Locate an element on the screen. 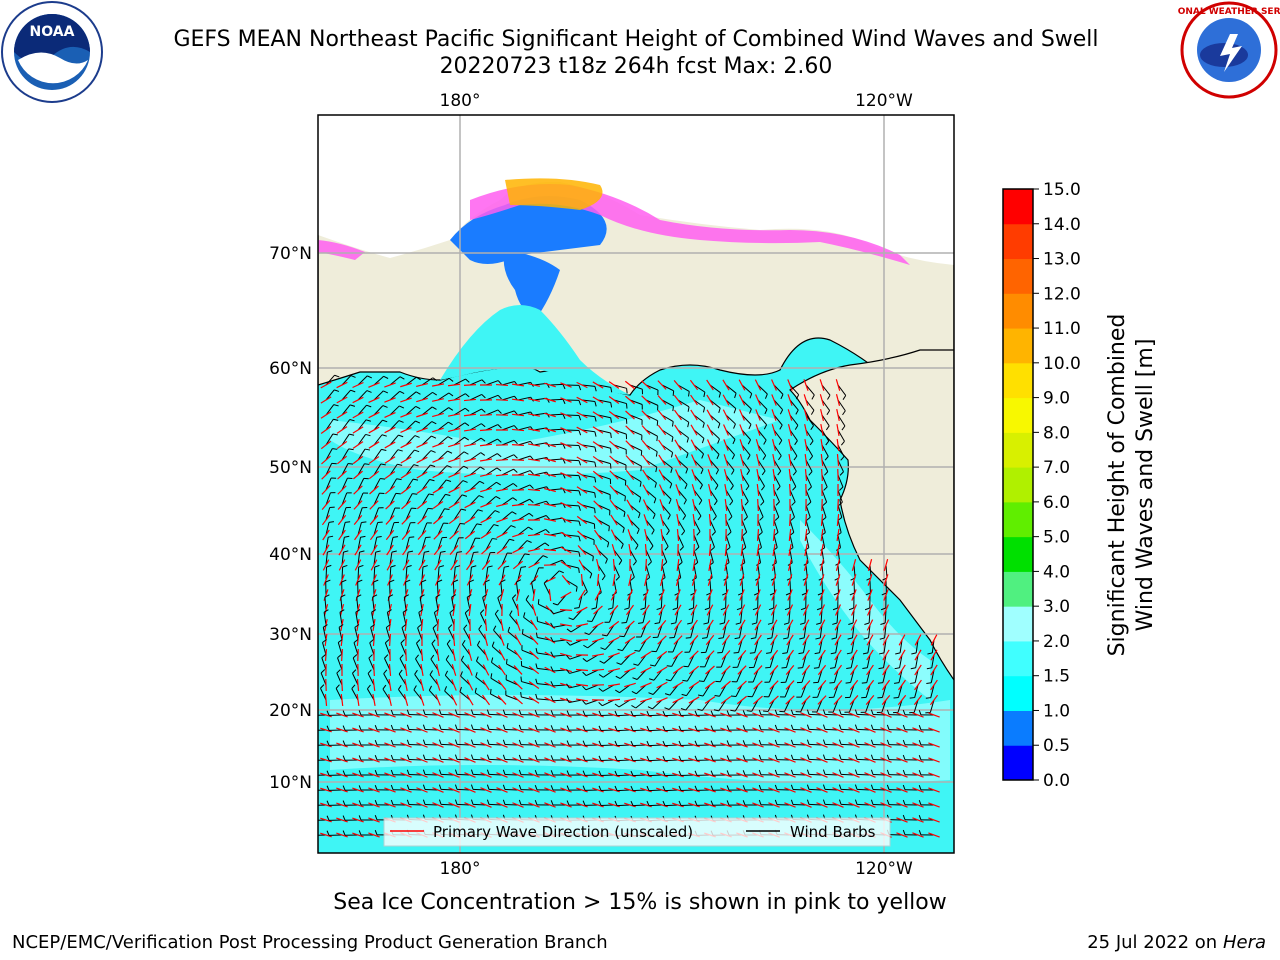  lat-label: 50°N is located at coordinates (290, 468).